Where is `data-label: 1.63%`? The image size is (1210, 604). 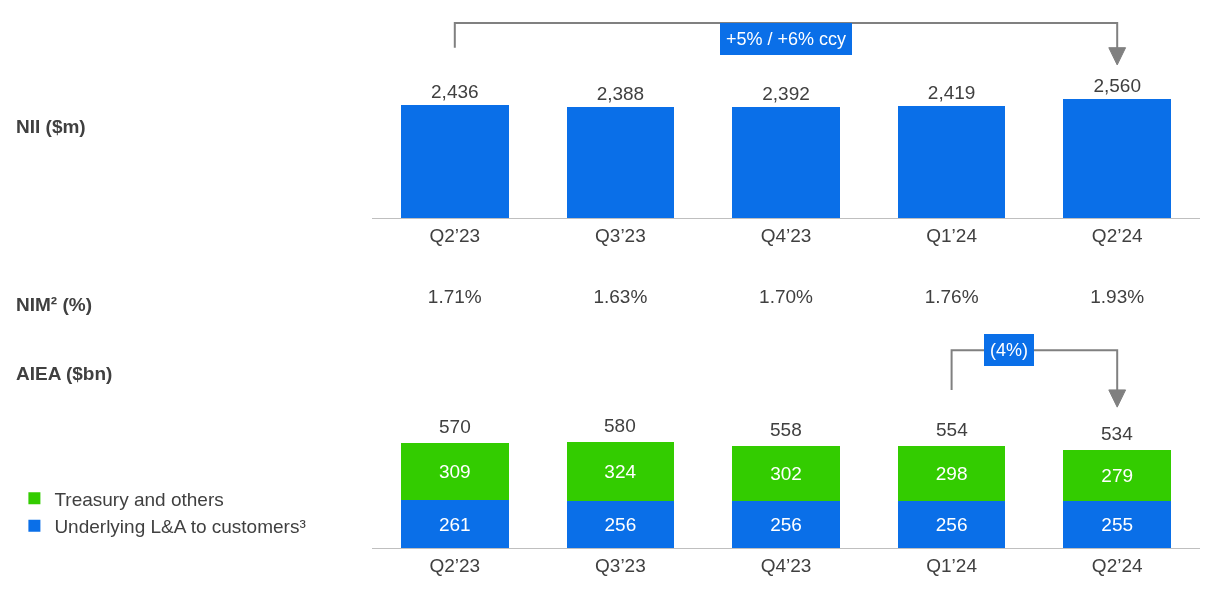
data-label: 1.63% is located at coordinates (620, 297).